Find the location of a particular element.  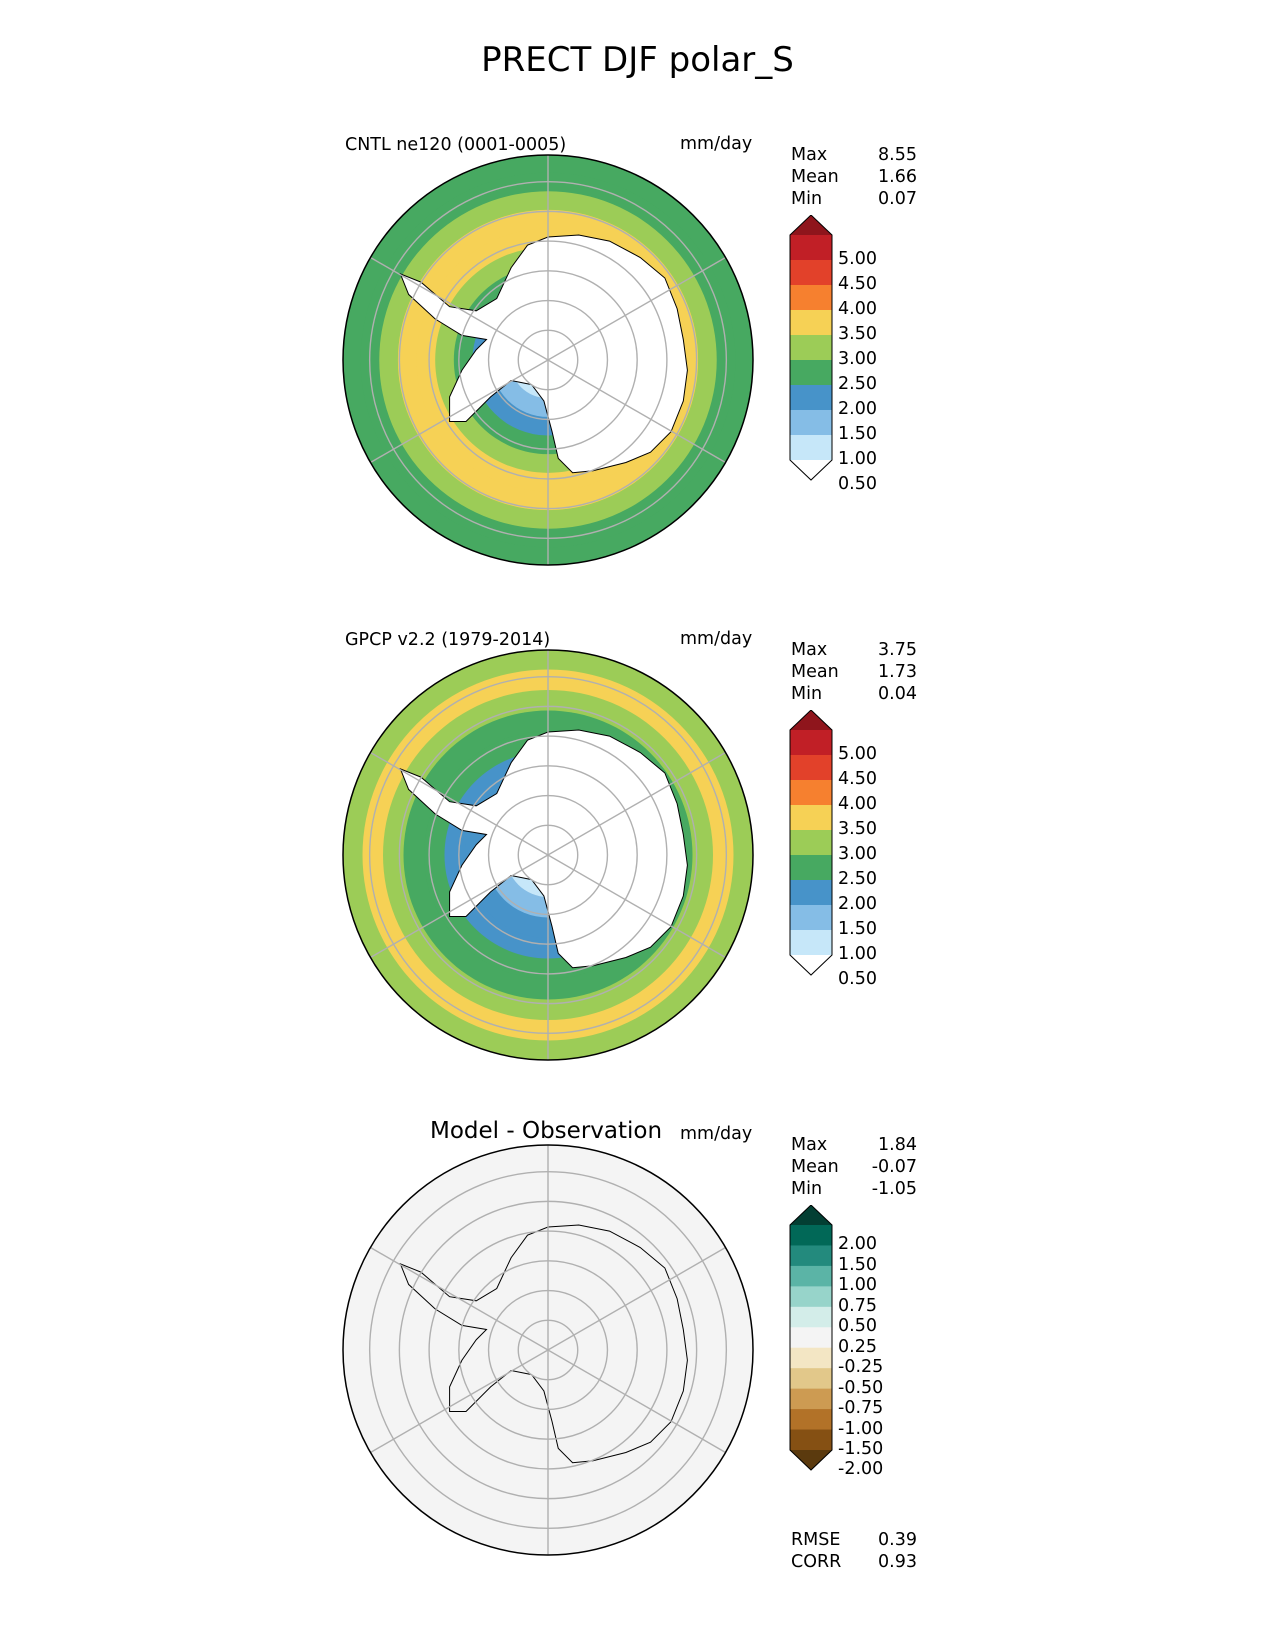

panel-label: CNTL ne120 (0001-0005) is located at coordinates (456, 145).